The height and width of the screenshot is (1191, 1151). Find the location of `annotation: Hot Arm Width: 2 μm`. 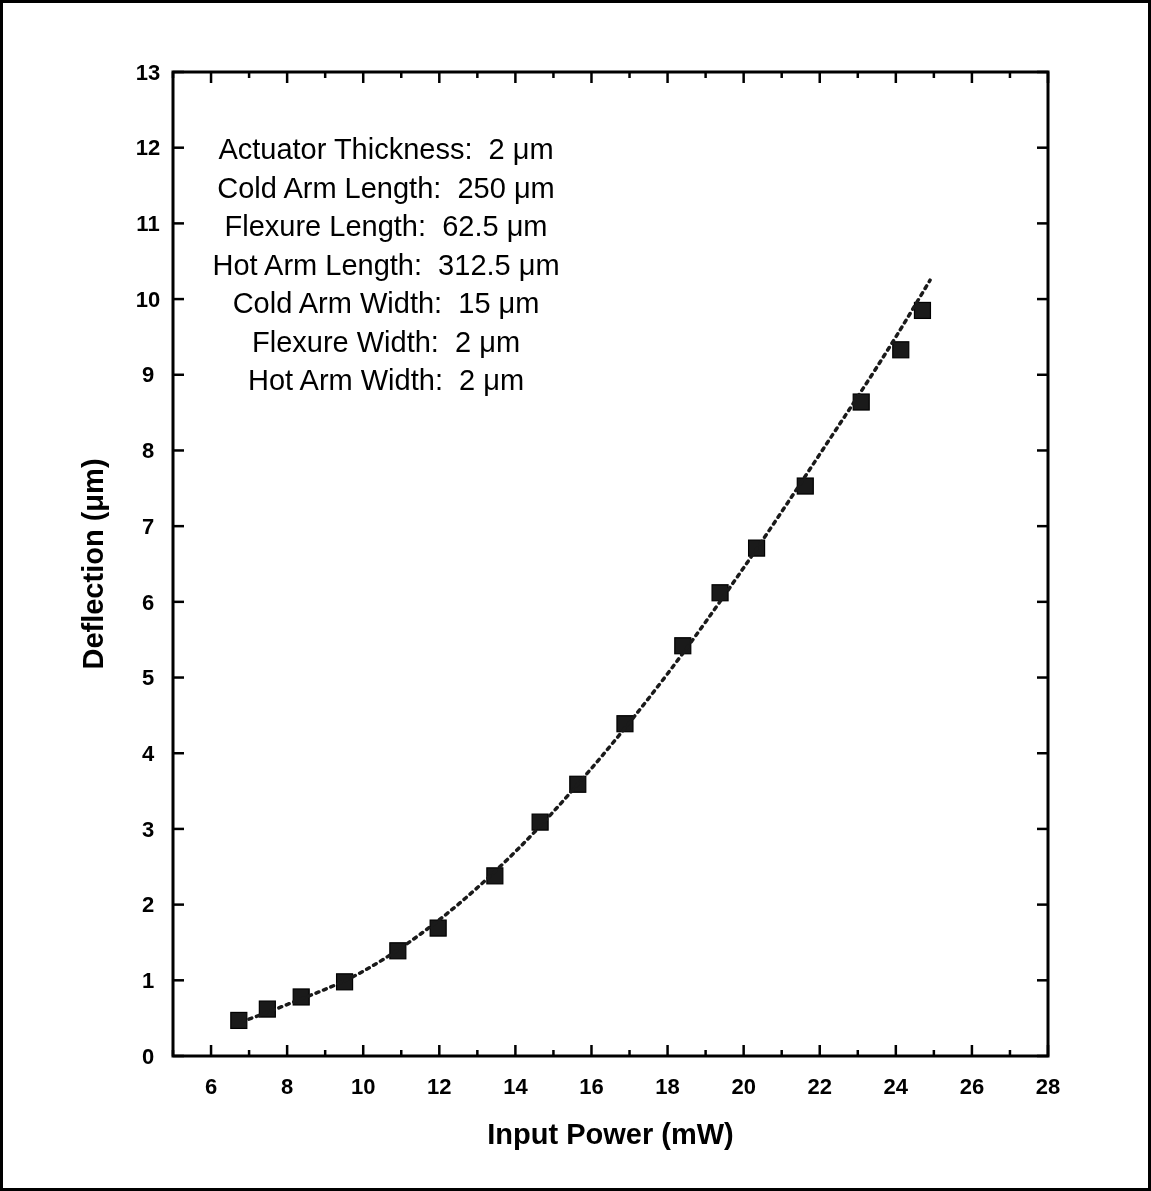

annotation: Hot Arm Width: 2 μm is located at coordinates (386, 380).